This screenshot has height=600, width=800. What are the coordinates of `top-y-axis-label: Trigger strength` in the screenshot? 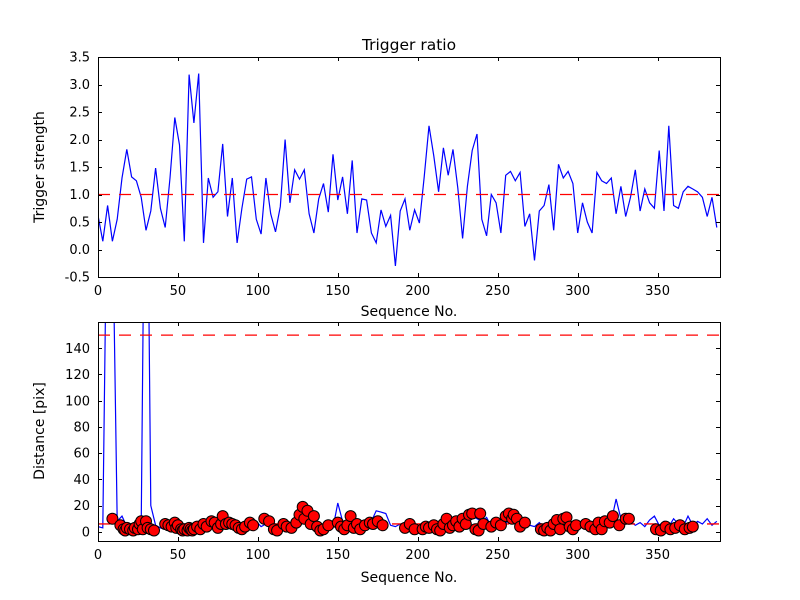 It's located at (40, 167).